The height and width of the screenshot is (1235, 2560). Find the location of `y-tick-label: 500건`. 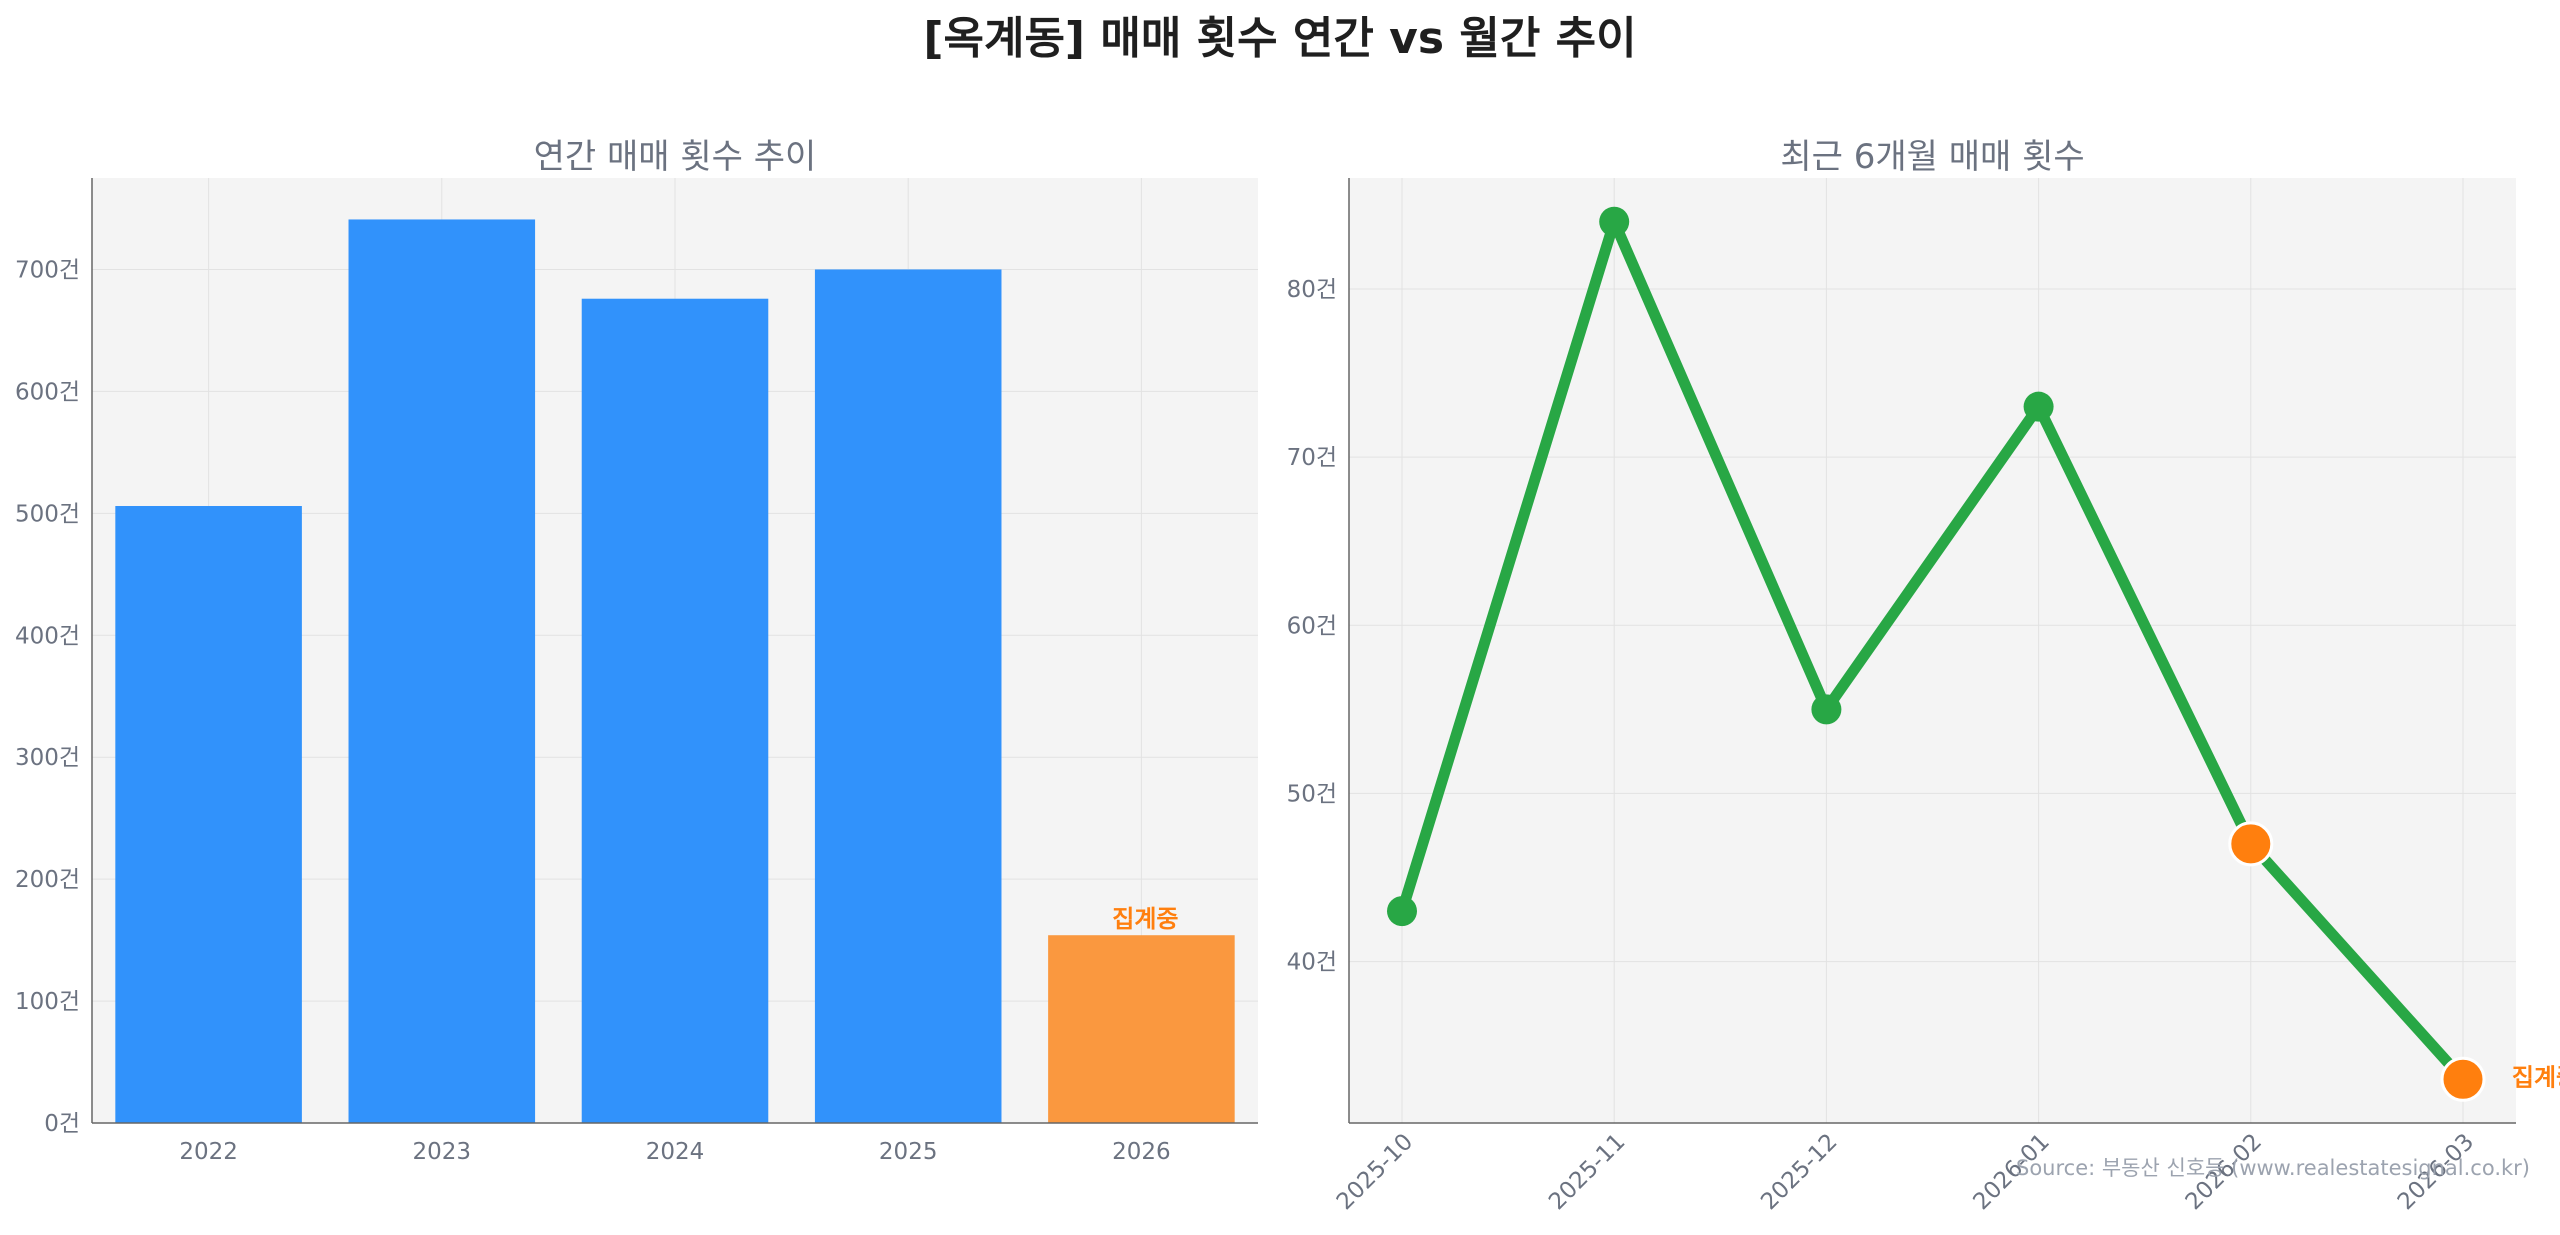

y-tick-label: 500건 is located at coordinates (47, 514).